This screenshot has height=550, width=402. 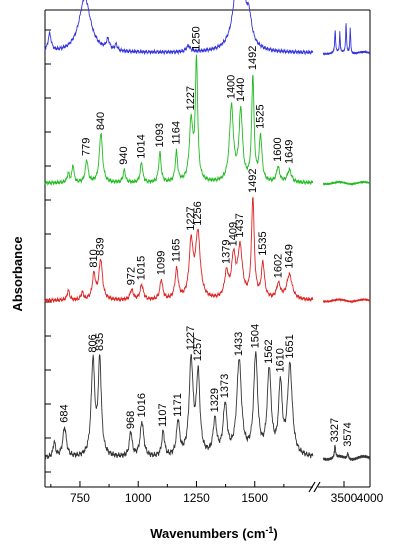 I want to click on peak-label: 1171, so click(x=178, y=405).